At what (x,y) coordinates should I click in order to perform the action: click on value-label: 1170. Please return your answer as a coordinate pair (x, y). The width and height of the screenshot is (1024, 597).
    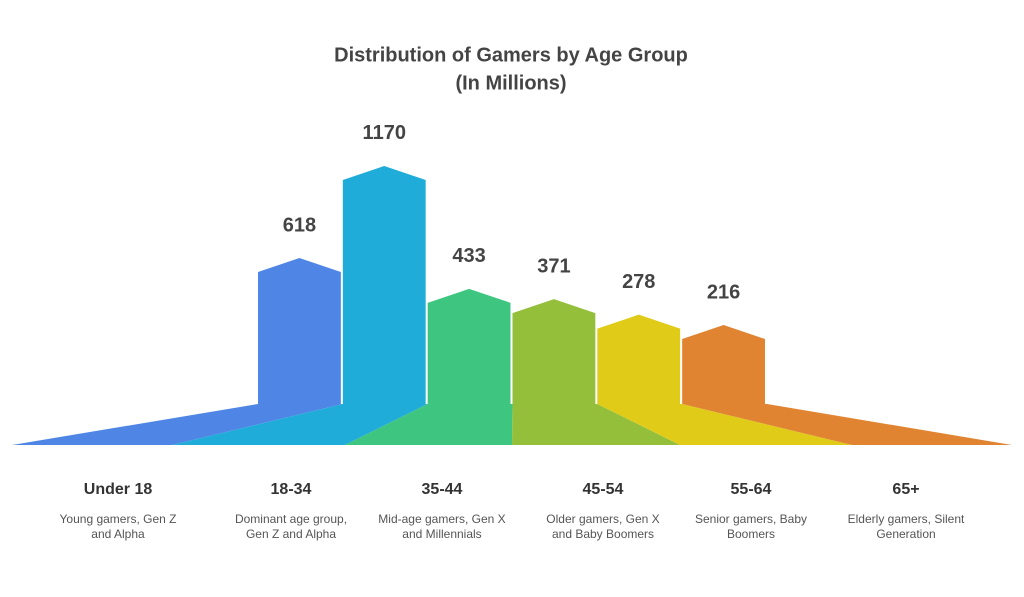
    Looking at the image, I should click on (384, 133).